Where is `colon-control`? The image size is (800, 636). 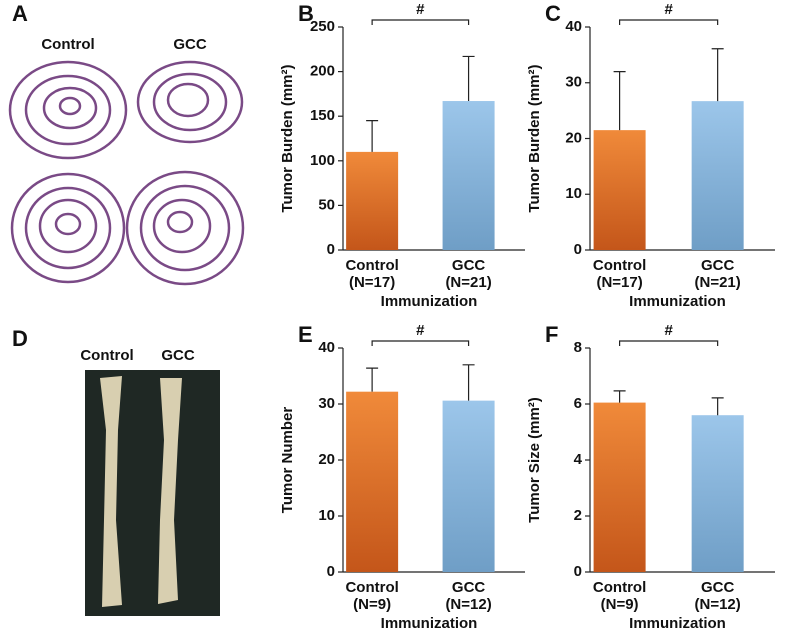
colon-control is located at coordinates (111, 491).